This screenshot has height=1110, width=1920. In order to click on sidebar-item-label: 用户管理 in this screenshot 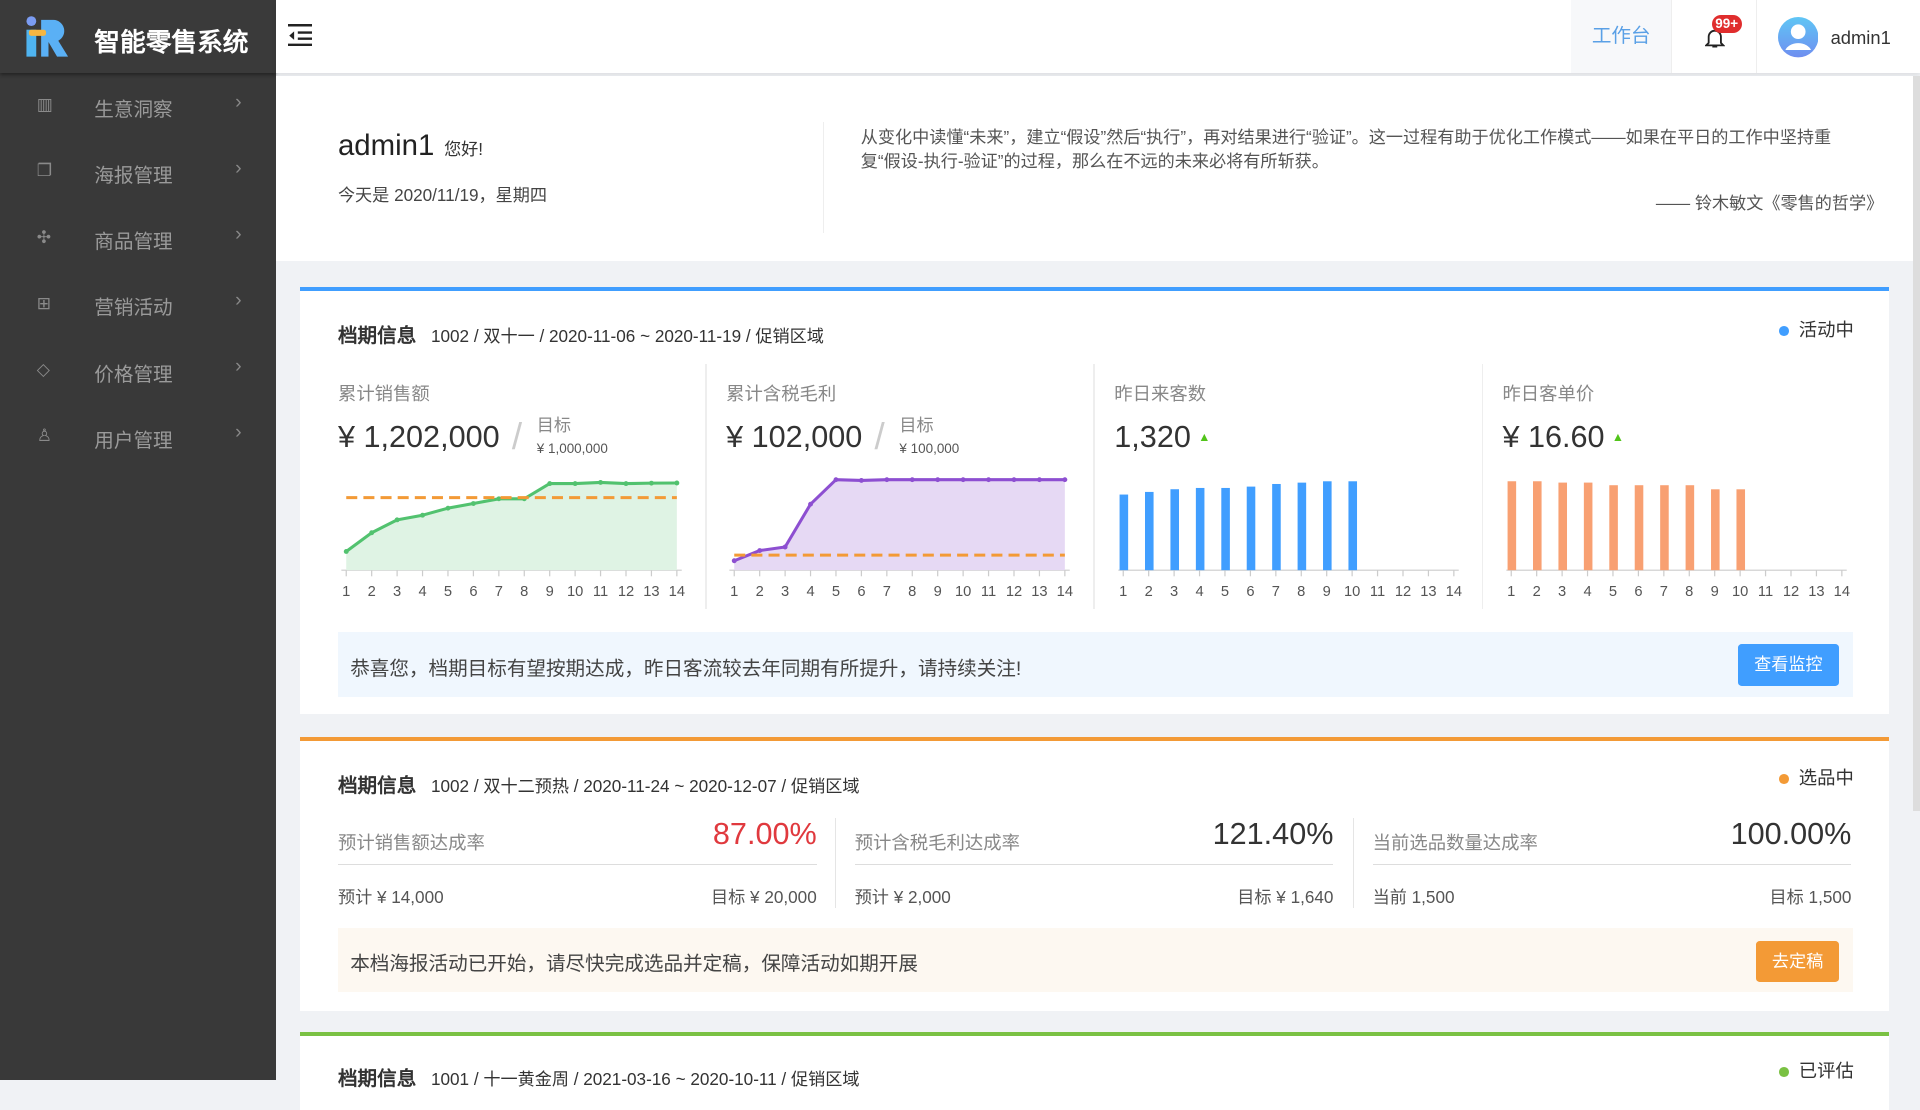, I will do `click(133, 440)`.